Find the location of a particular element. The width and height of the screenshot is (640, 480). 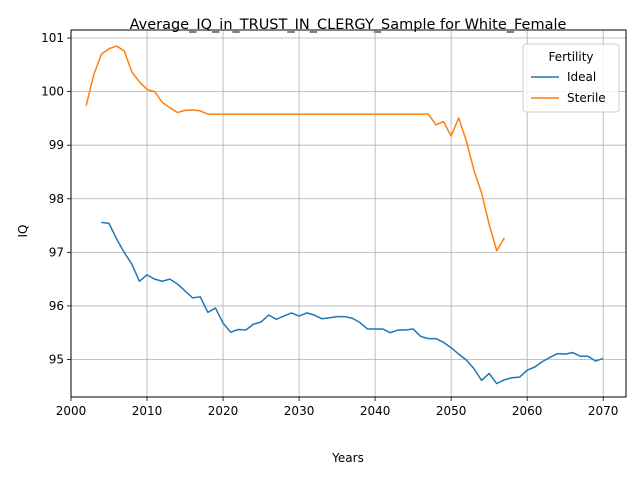

y-tick-label: 101 is located at coordinates (52, 38).